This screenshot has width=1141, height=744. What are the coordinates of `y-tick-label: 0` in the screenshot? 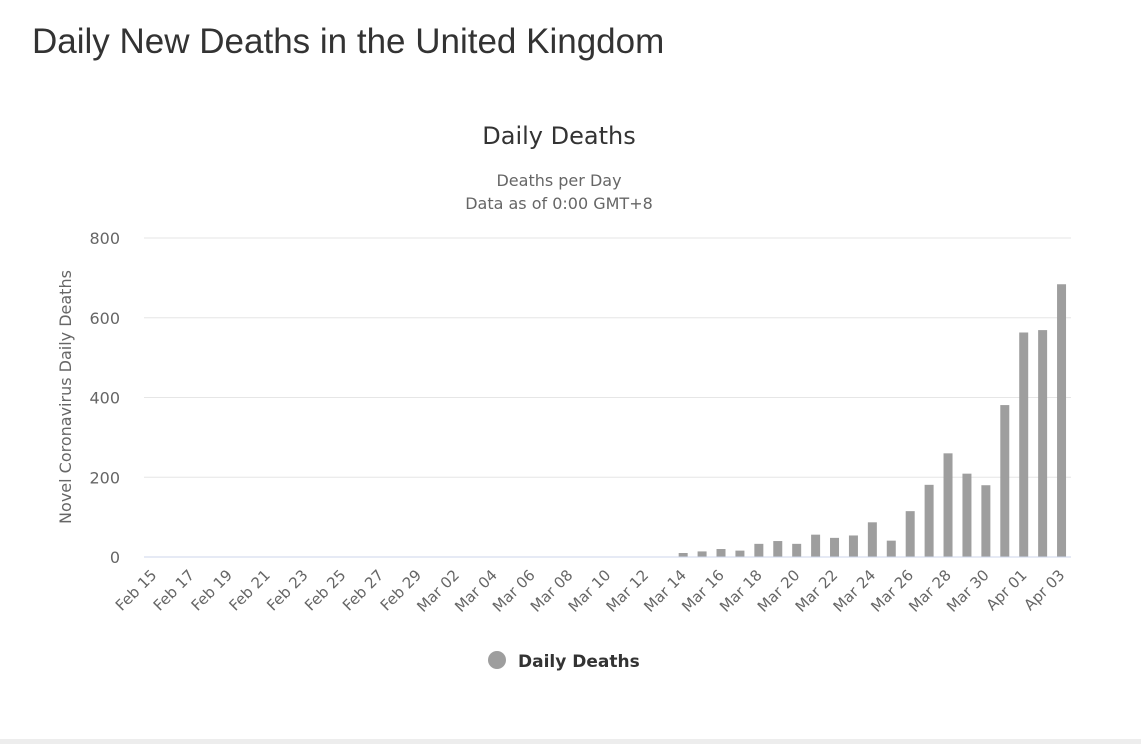 It's located at (115, 557).